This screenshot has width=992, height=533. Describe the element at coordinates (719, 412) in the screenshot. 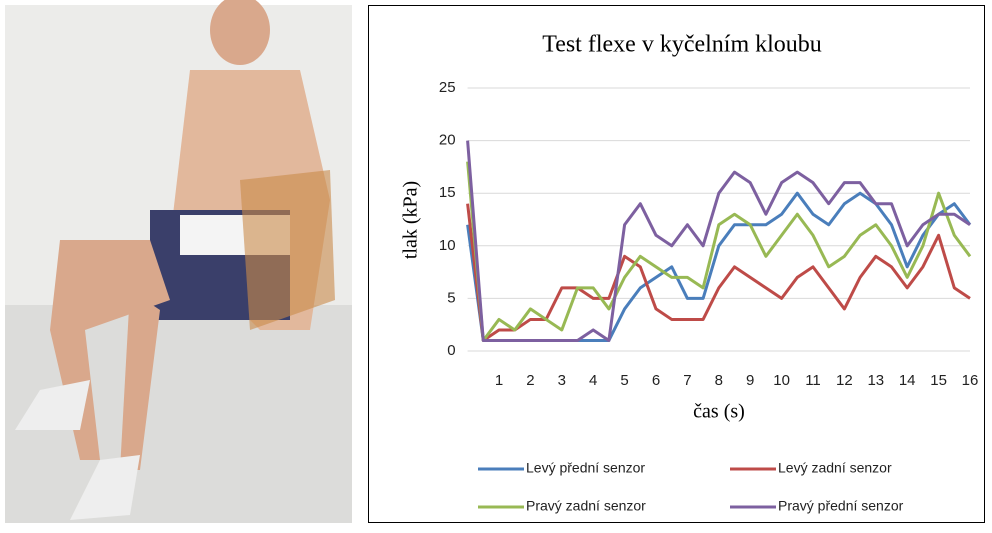

I see `x-axis-label: čas (s)` at that location.